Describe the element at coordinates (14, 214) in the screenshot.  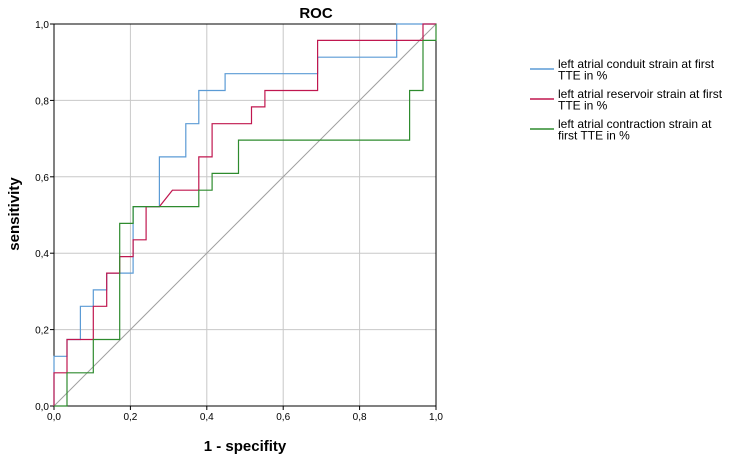
I see `y-axis-title: sensitivity` at that location.